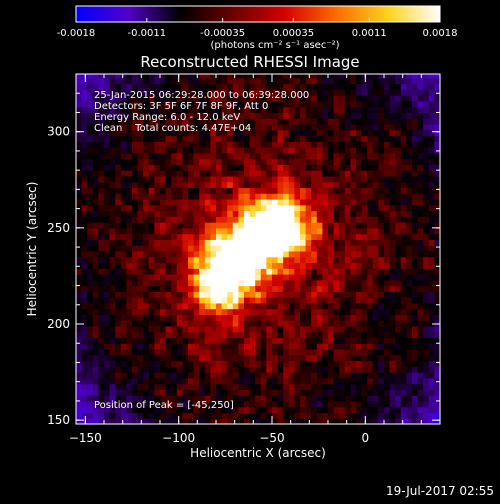 The width and height of the screenshot is (500, 504). I want to click on x-tick-label: −50, so click(271, 438).